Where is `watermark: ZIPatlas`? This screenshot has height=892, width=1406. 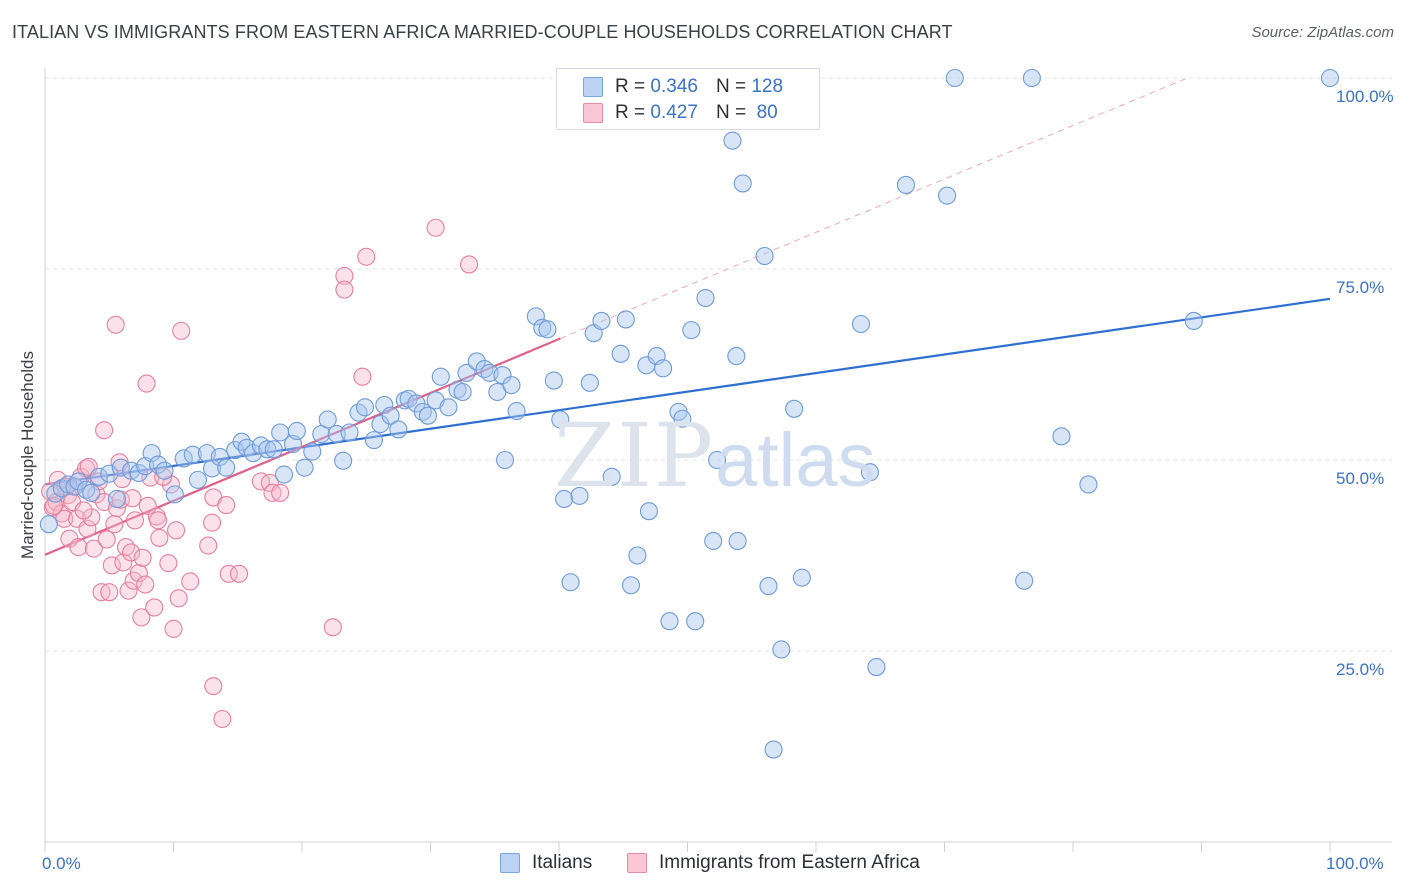
watermark: ZIPatlas is located at coordinates (715, 455).